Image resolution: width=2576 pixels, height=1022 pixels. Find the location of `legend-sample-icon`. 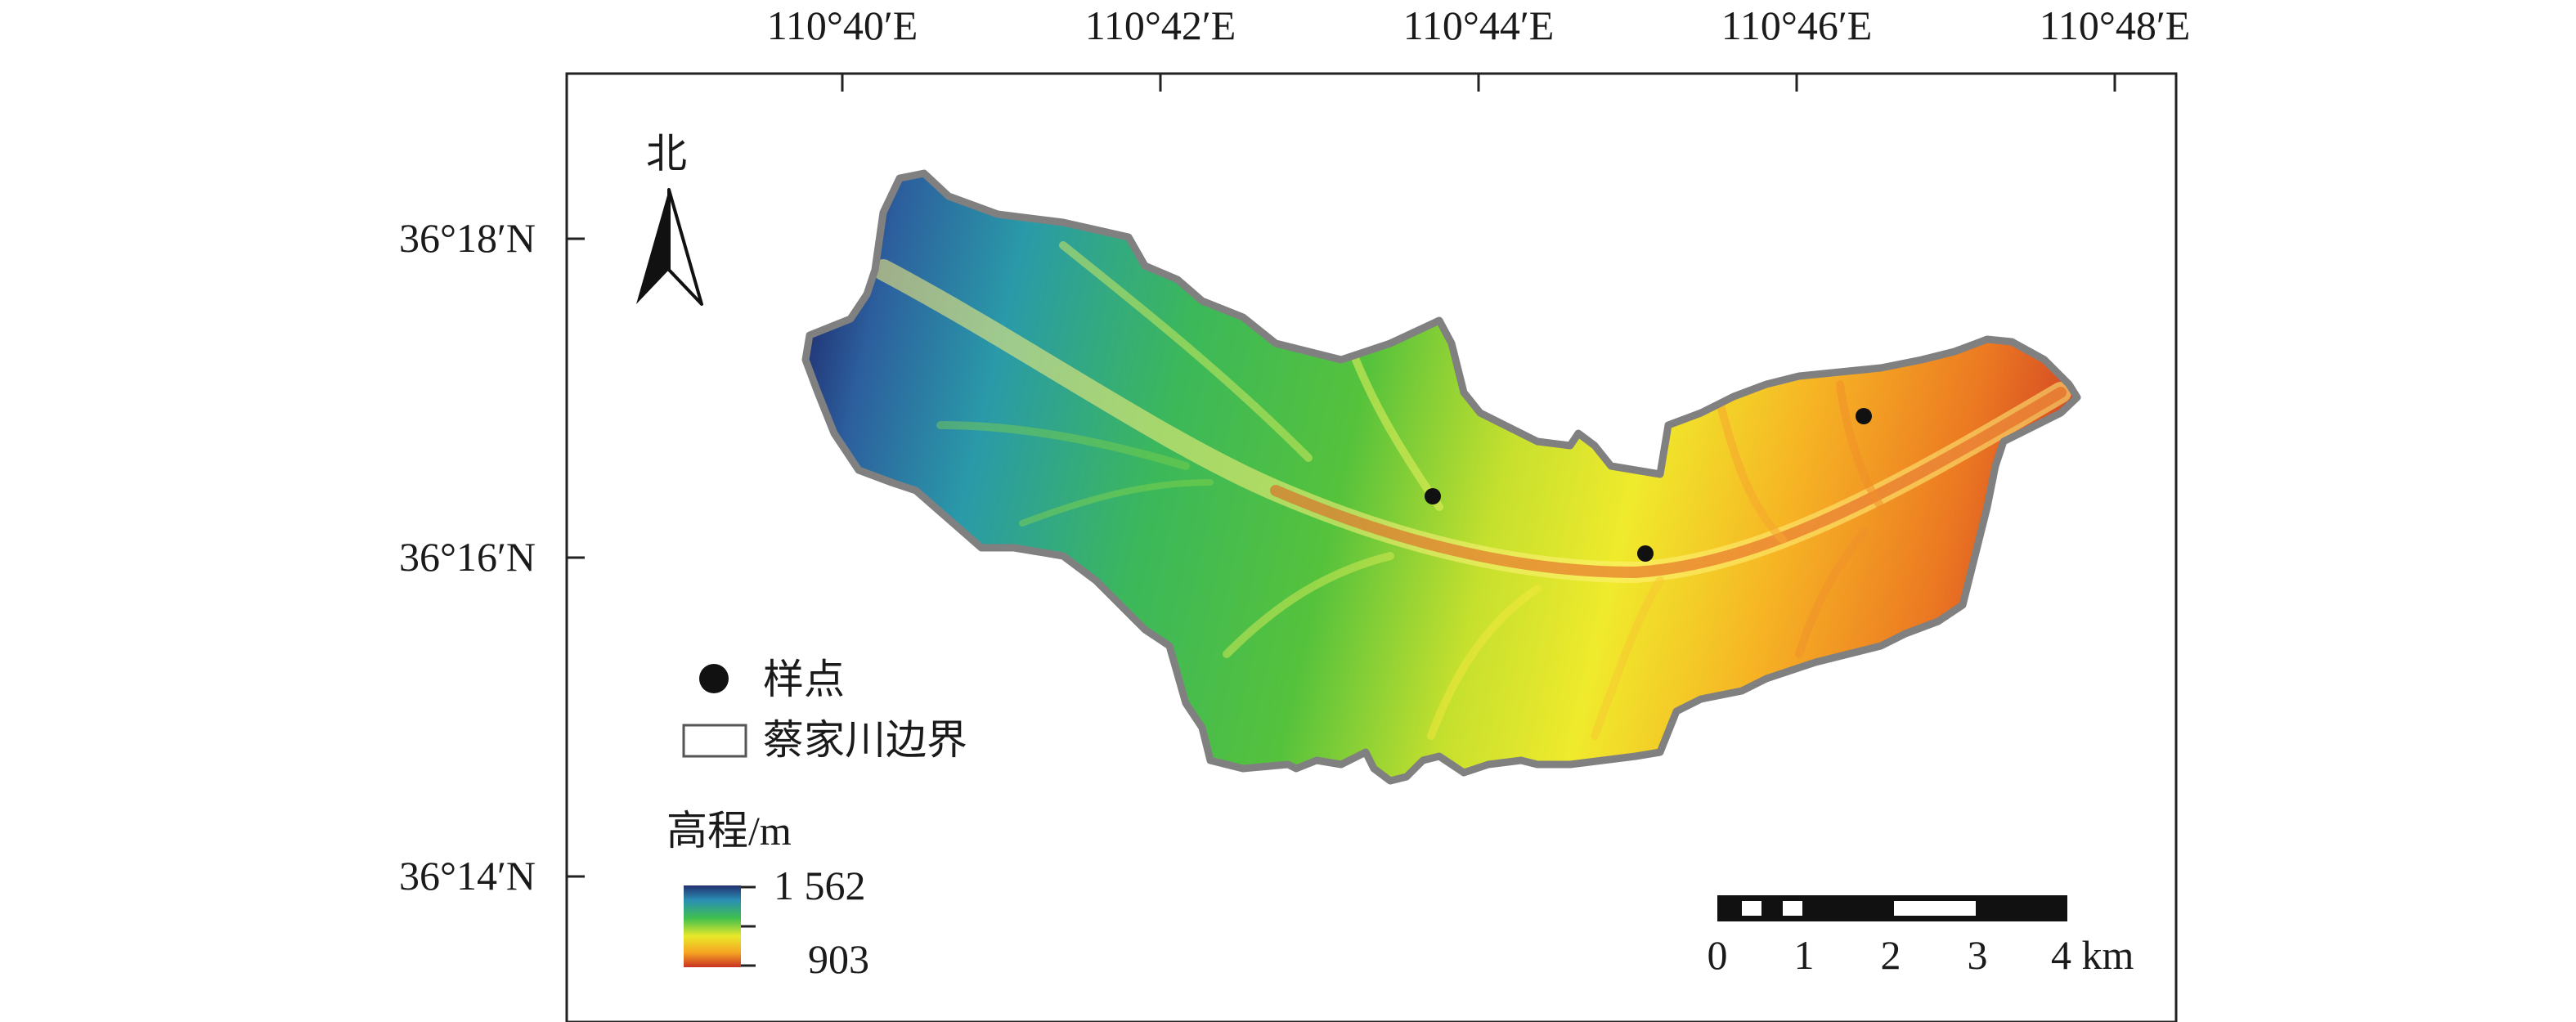

legend-sample-icon is located at coordinates (714, 679).